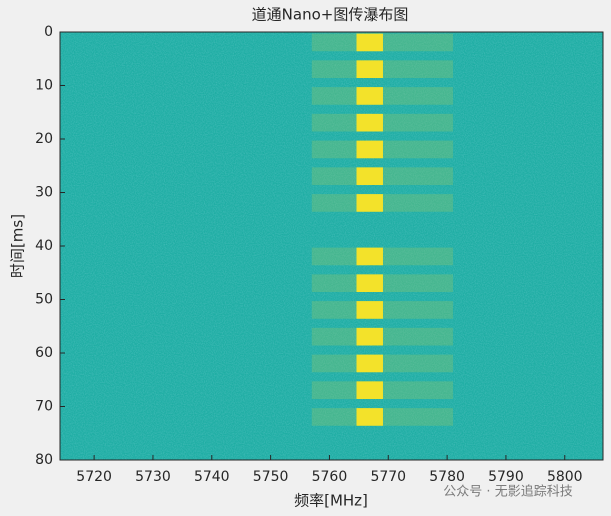 This screenshot has height=516, width=611. Describe the element at coordinates (44, 353) in the screenshot. I see `y-tick-label: 60` at that location.